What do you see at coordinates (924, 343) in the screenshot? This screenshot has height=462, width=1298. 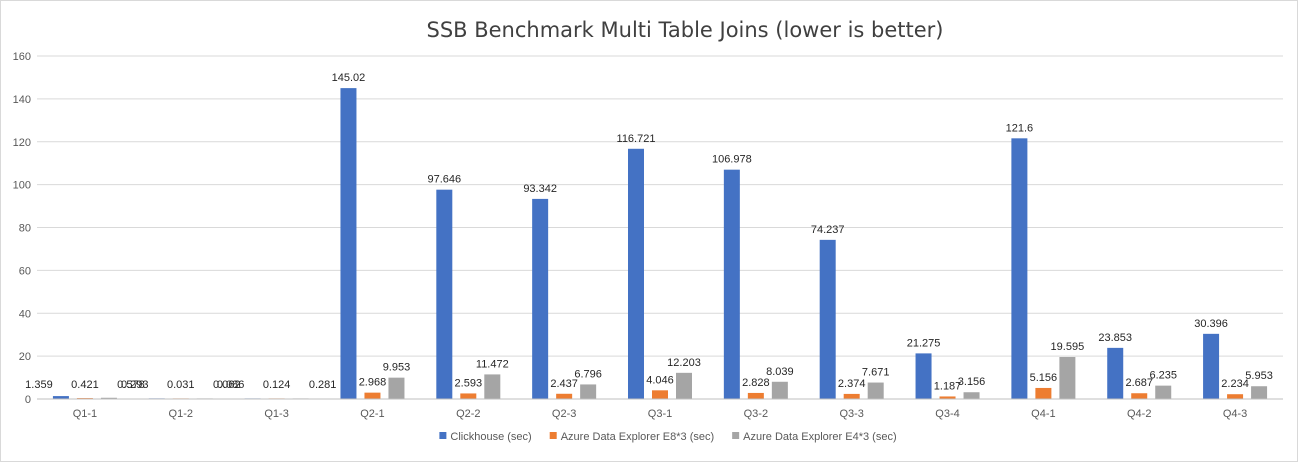 I see `data-label: 21.275` at bounding box center [924, 343].